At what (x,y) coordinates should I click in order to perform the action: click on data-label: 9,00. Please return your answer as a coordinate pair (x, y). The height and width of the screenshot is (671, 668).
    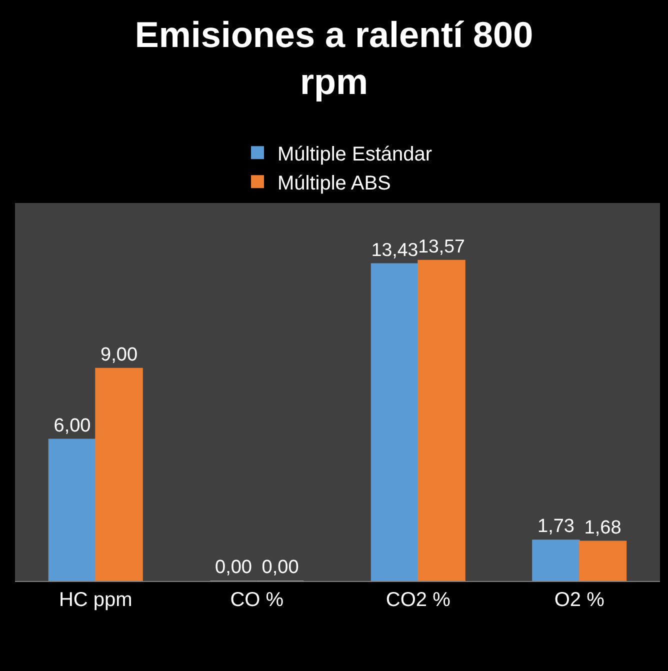
    Looking at the image, I should click on (119, 355).